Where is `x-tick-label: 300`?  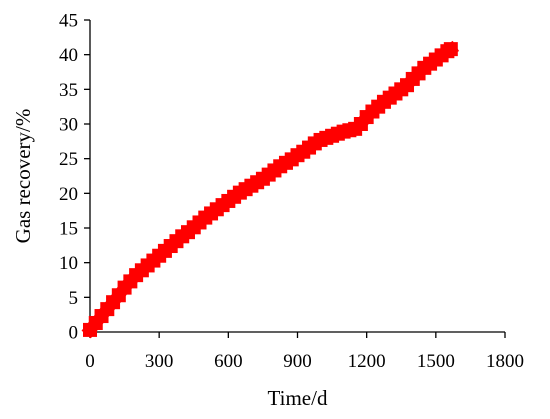
x-tick-label: 300 is located at coordinates (159, 361).